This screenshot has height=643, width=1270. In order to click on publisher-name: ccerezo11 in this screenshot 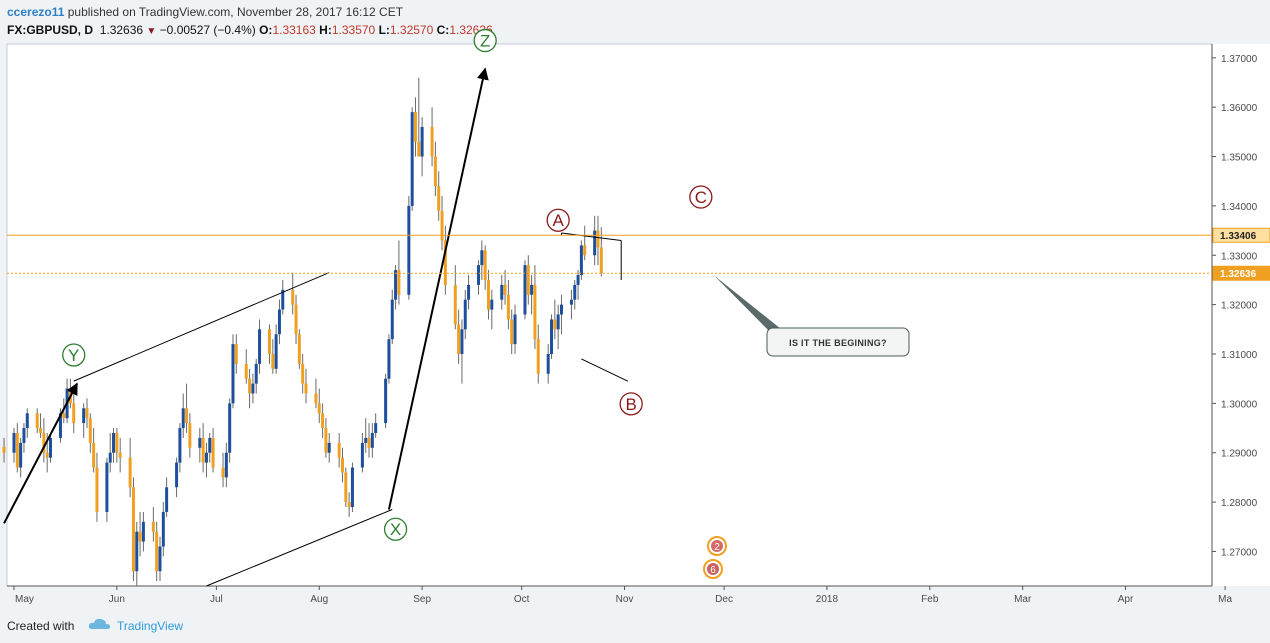, I will do `click(36, 12)`.